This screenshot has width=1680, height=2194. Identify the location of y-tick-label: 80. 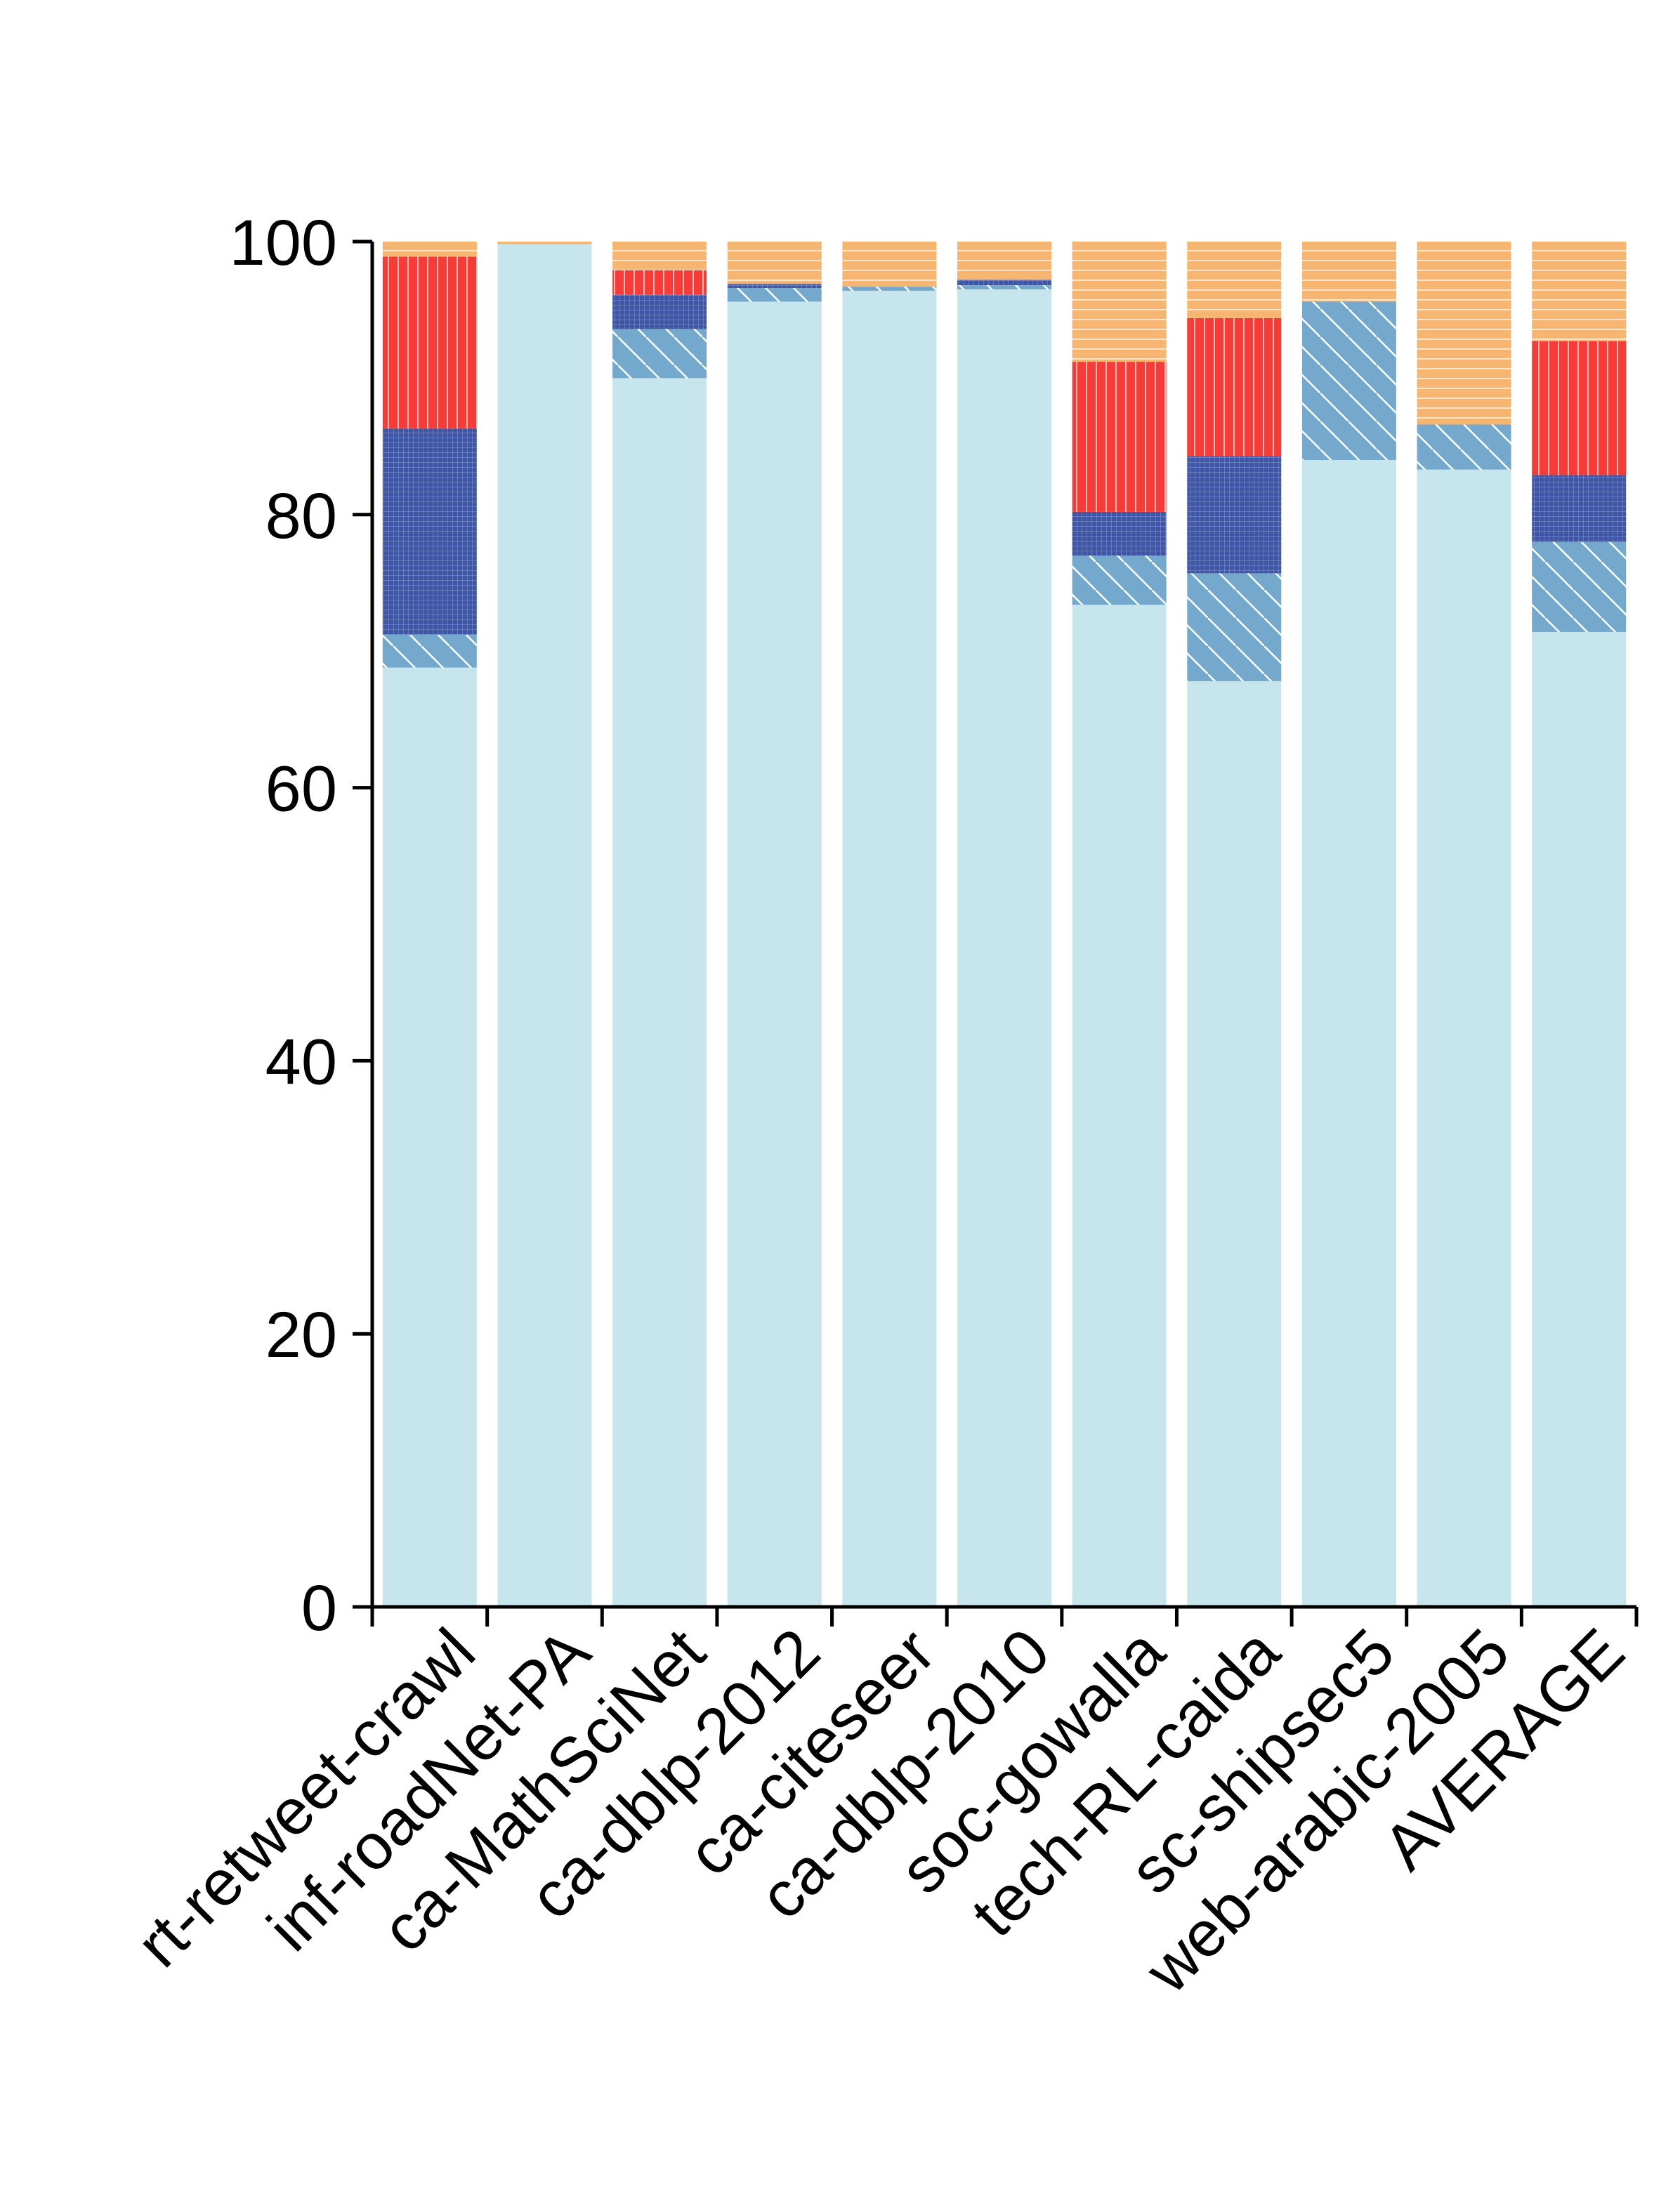
(301, 516).